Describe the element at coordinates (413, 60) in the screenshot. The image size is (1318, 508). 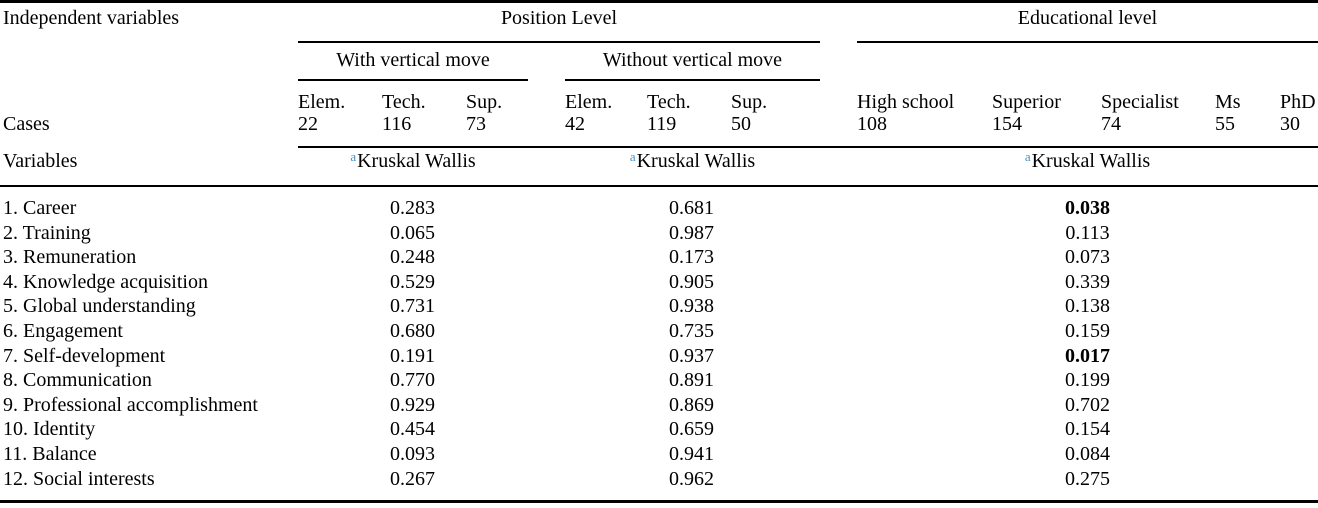
I see `with-vertical-move-header: With vertical move` at that location.